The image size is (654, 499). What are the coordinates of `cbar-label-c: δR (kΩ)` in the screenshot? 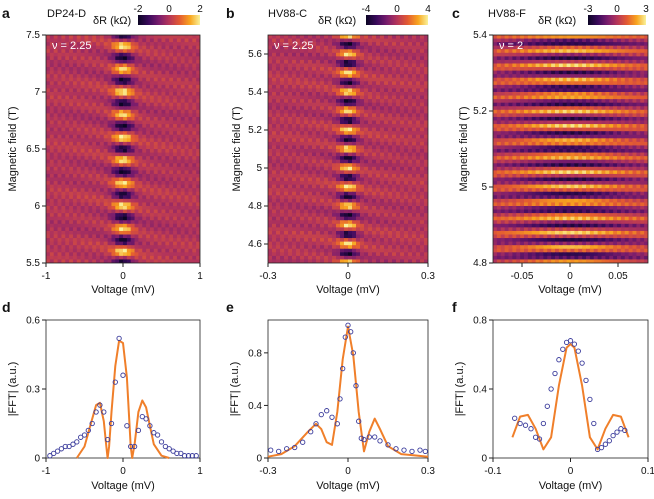 It's located at (557, 21).